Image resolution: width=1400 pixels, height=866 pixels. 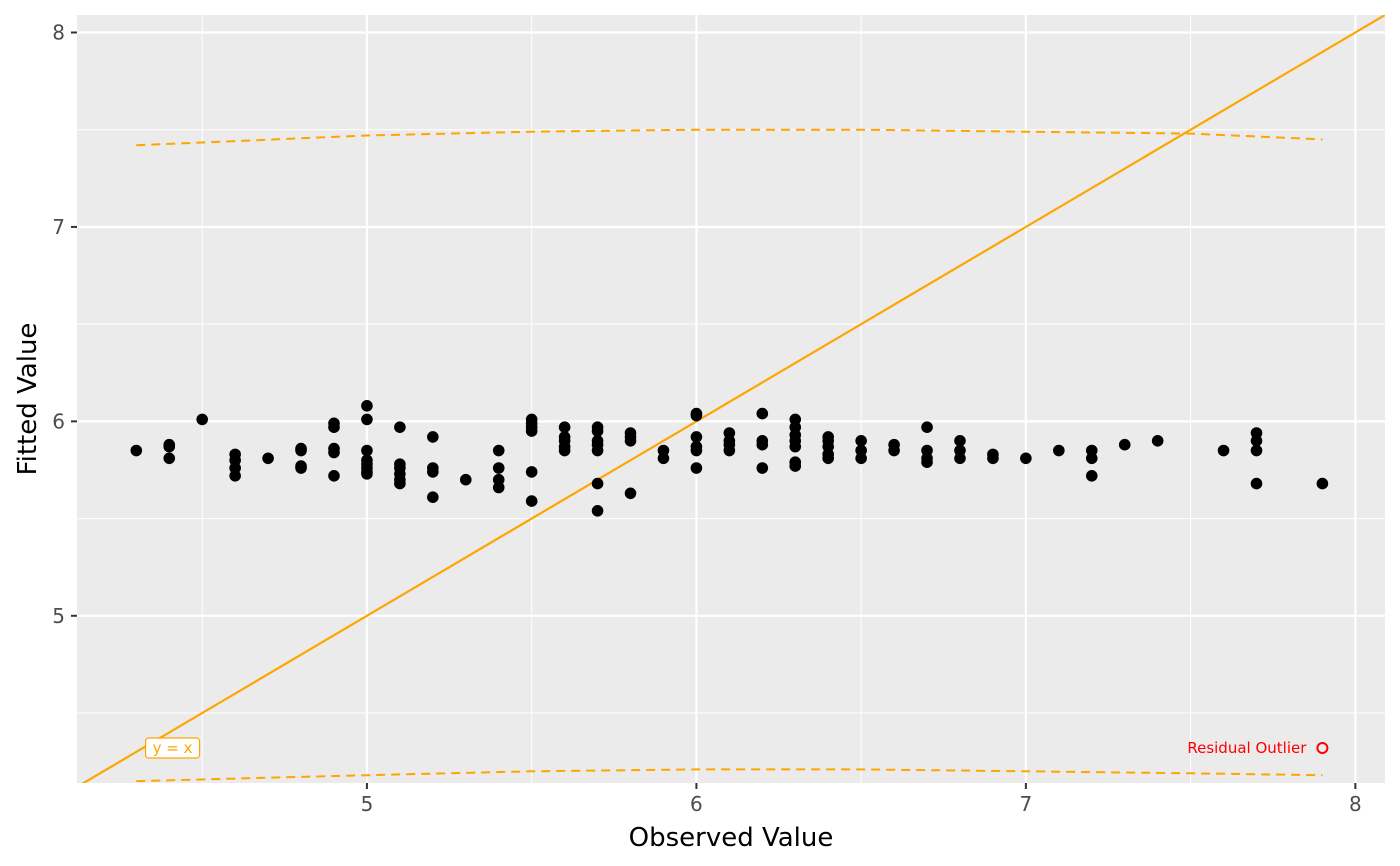 What do you see at coordinates (1322, 748) in the screenshot?
I see `outlier-marker` at bounding box center [1322, 748].